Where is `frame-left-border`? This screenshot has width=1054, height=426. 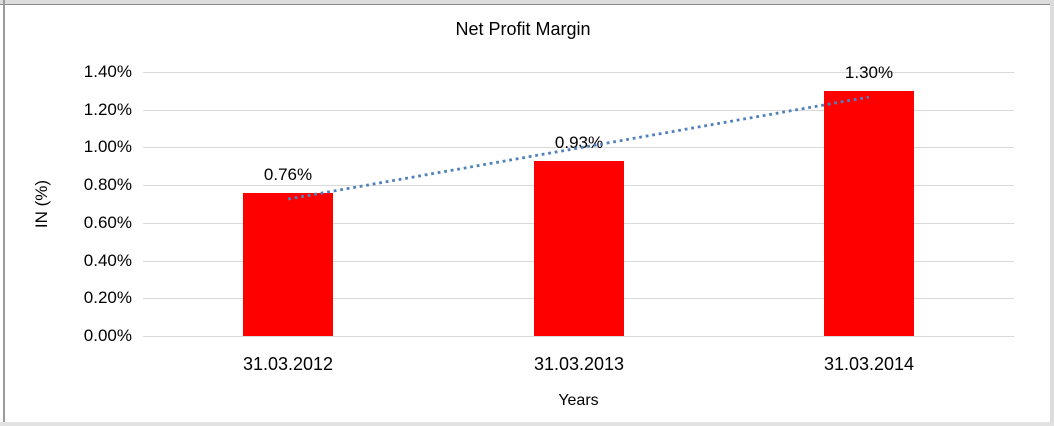 frame-left-border is located at coordinates (4, 213).